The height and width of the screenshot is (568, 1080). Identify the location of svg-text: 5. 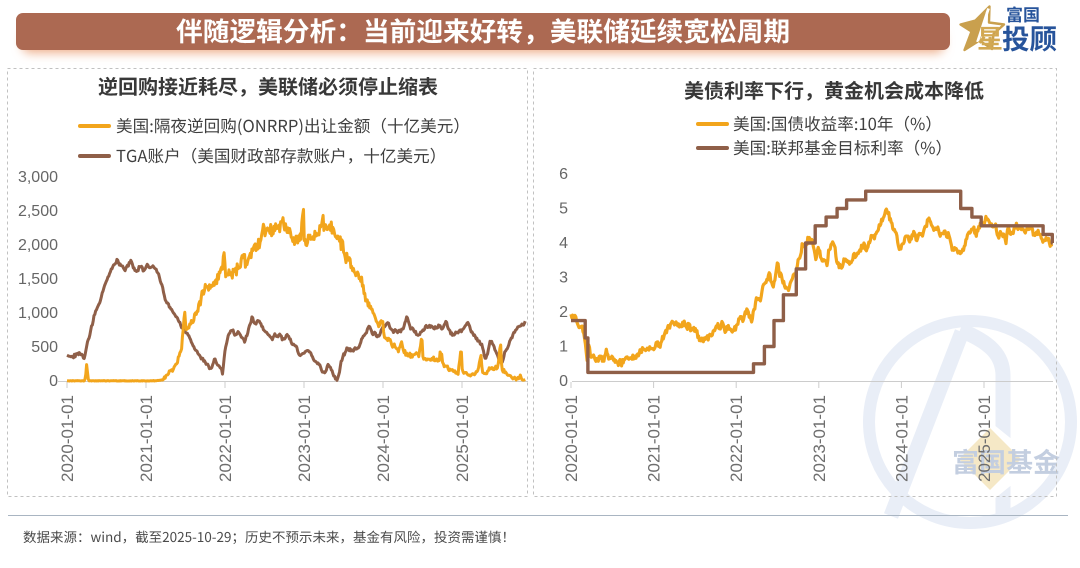
(563, 209).